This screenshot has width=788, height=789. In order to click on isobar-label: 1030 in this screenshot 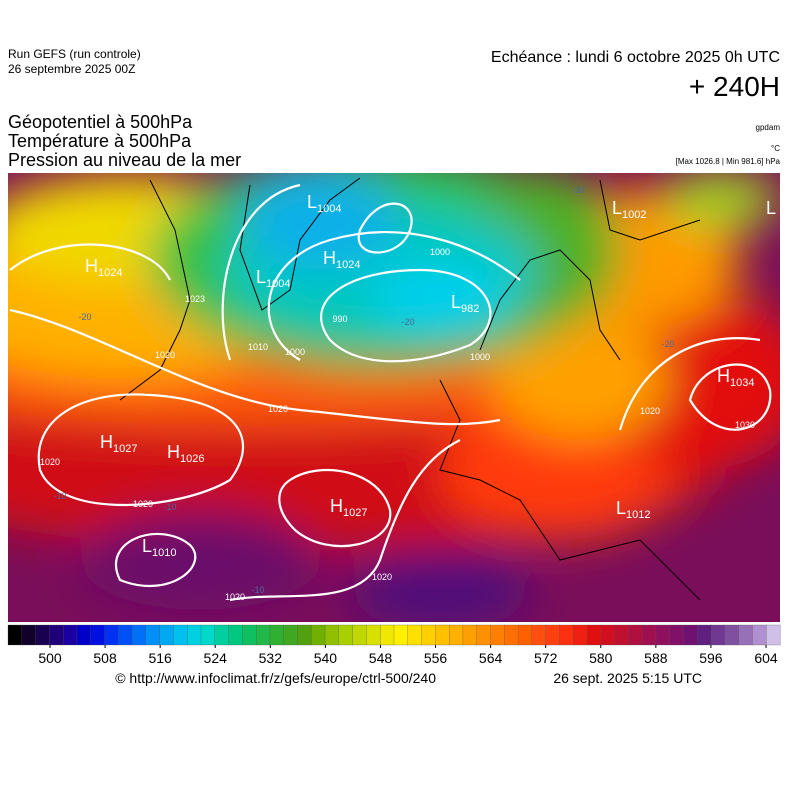, I will do `click(745, 425)`.